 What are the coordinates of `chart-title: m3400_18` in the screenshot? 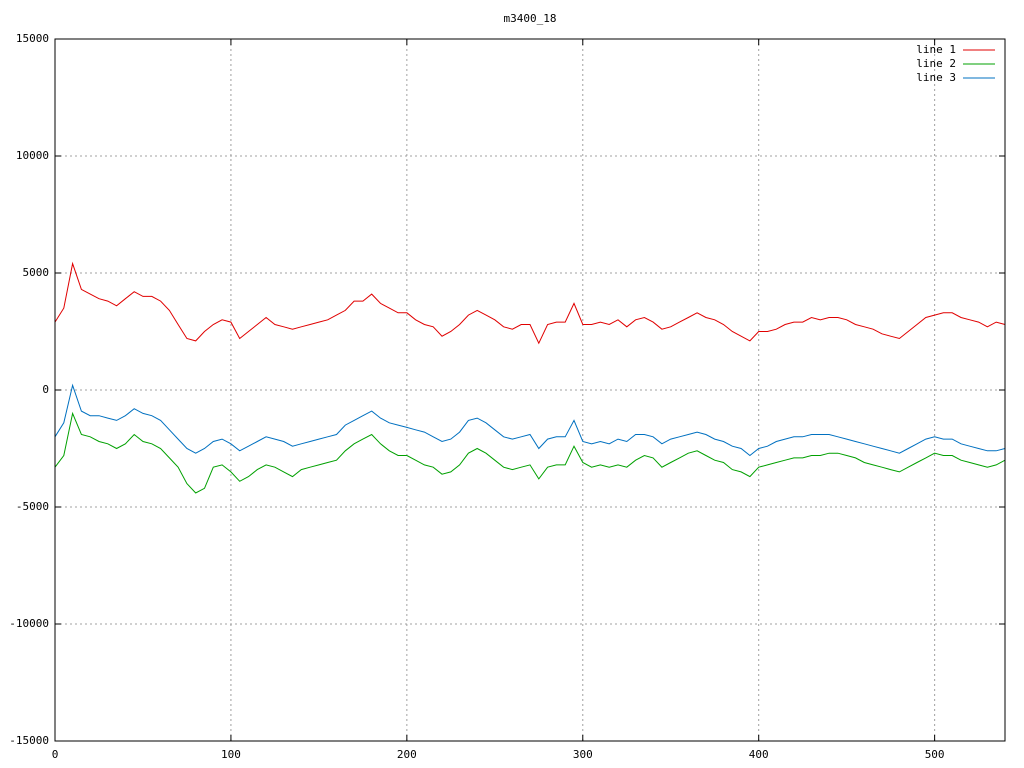 It's located at (530, 18).